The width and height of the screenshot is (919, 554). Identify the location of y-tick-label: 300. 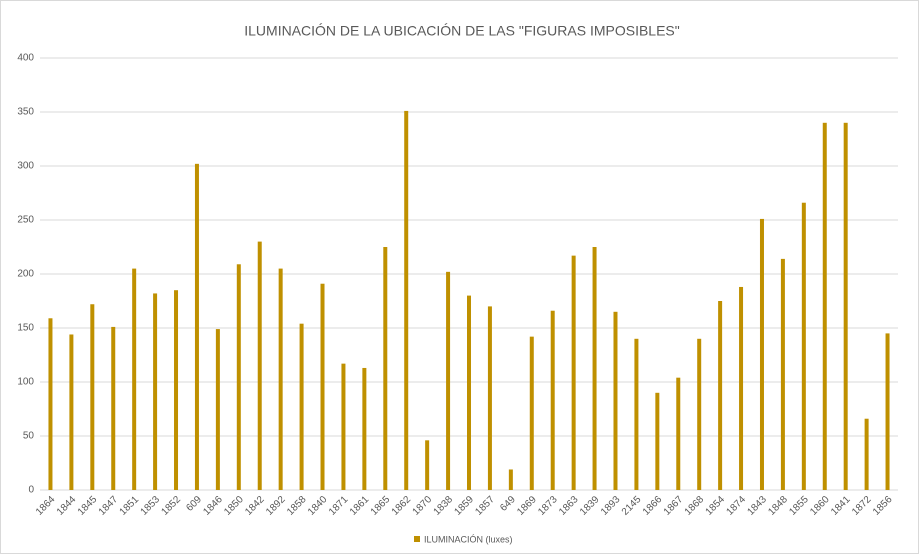
(25, 166).